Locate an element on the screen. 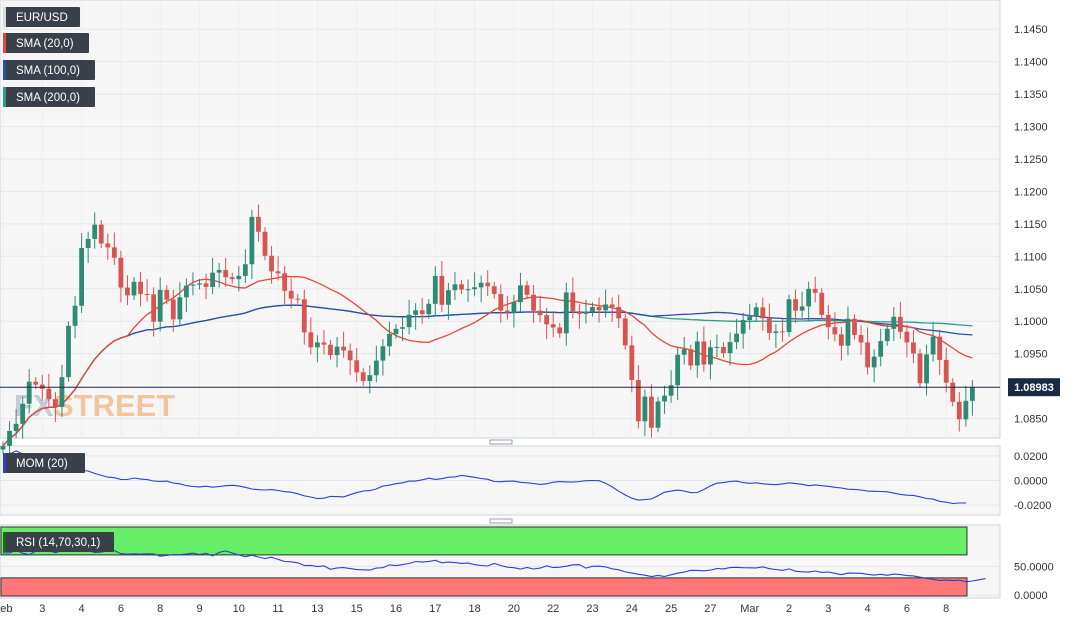  sma20-tag-box is located at coordinates (46, 43).